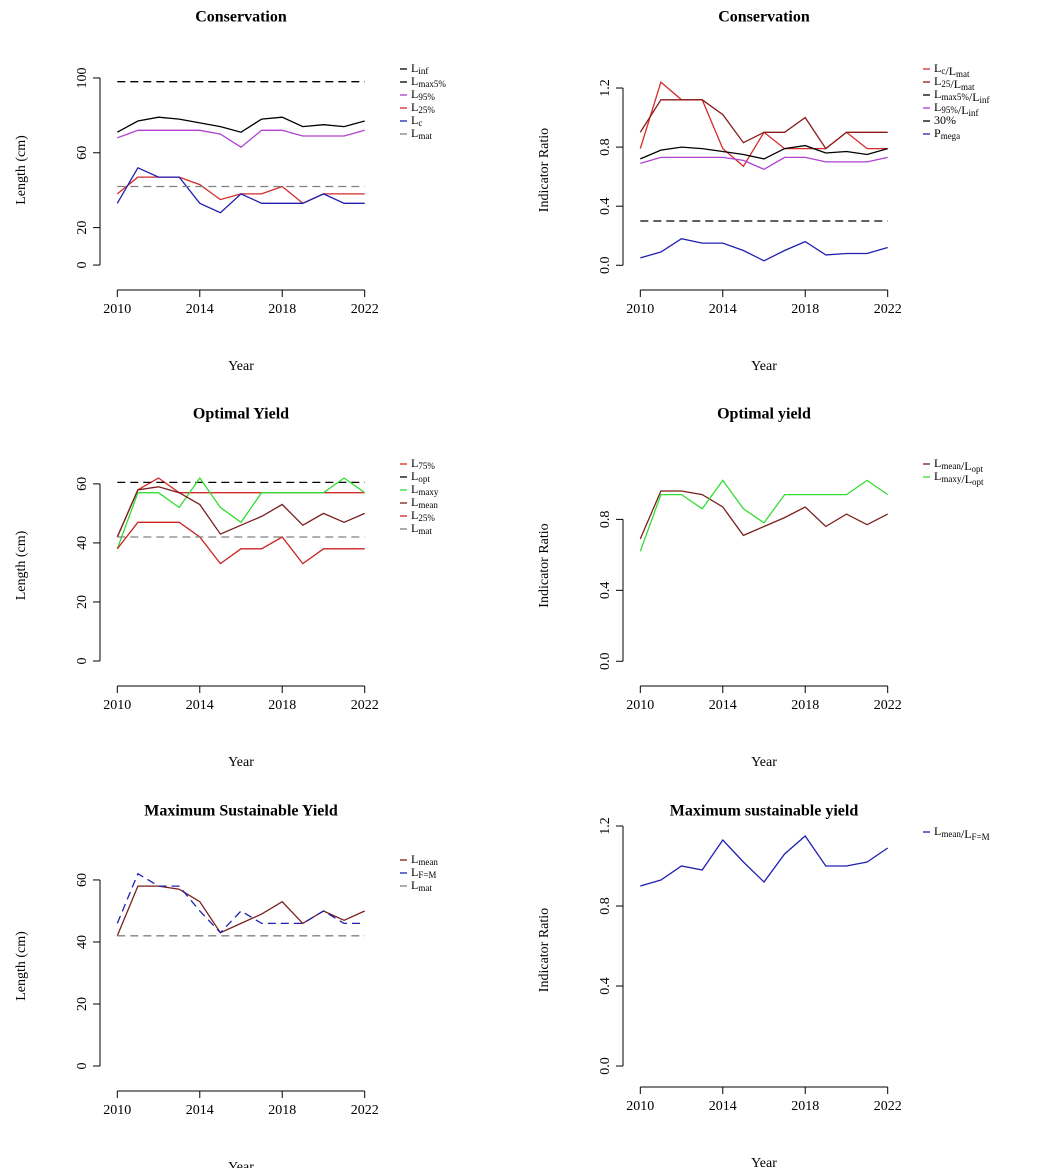 This screenshot has height=1168, width=1043. Describe the element at coordinates (423, 463) in the screenshot. I see `legend-label: L75%` at that location.